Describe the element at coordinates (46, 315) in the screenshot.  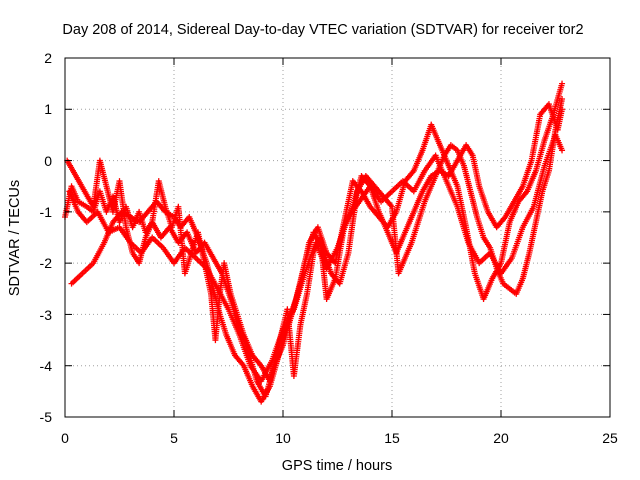
I see `y-tick-label: -3` at that location.